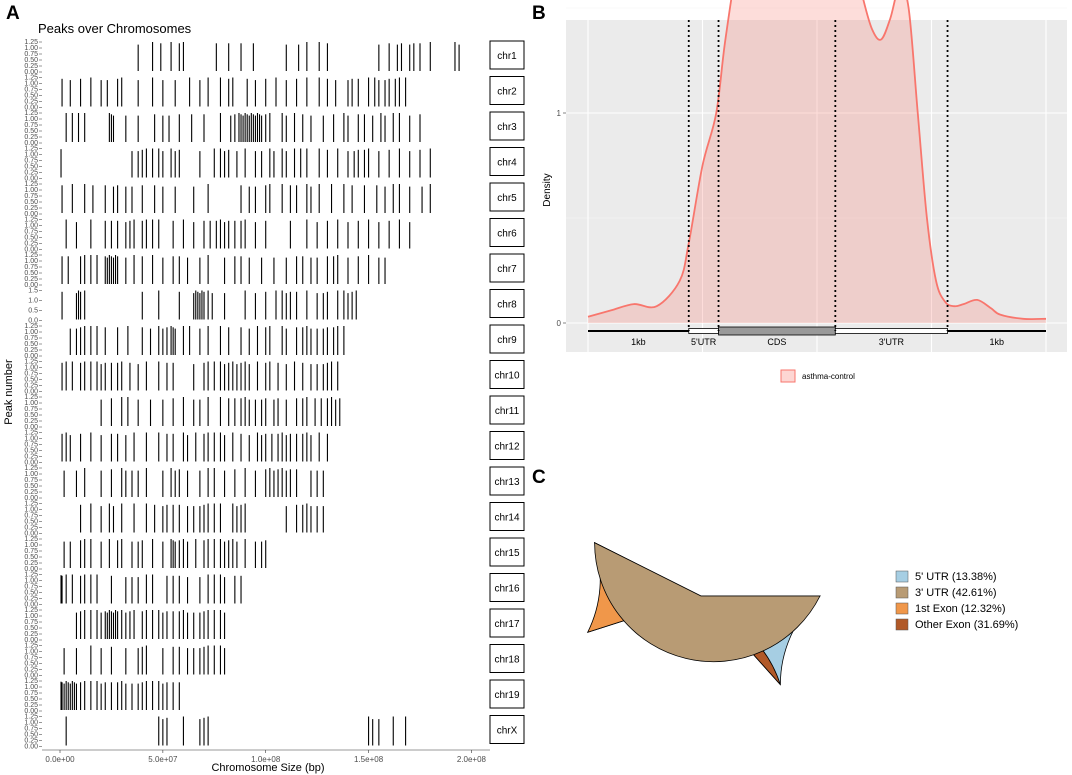 The width and height of the screenshot is (1072, 775). I want to click on chromosome-track-chr19, so click(120, 695).